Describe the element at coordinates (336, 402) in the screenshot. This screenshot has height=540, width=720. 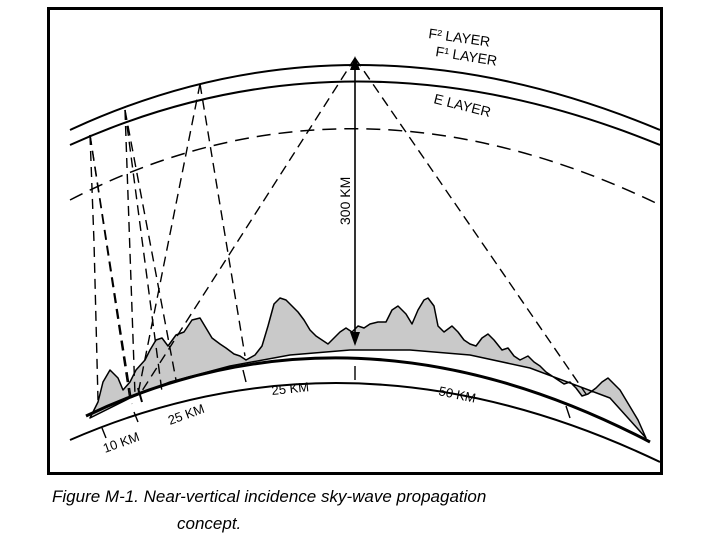
I see `ground-ticks` at that location.